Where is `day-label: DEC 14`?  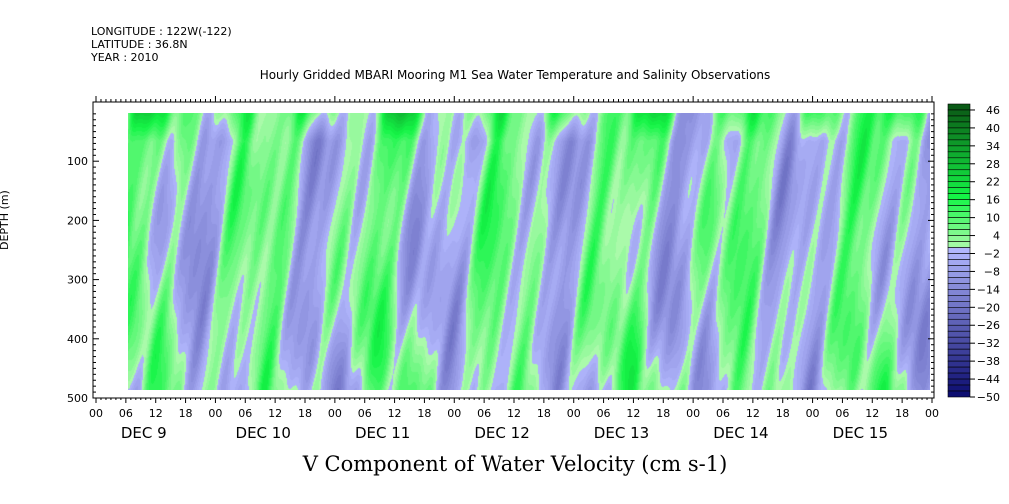
day-label: DEC 14 is located at coordinates (740, 433).